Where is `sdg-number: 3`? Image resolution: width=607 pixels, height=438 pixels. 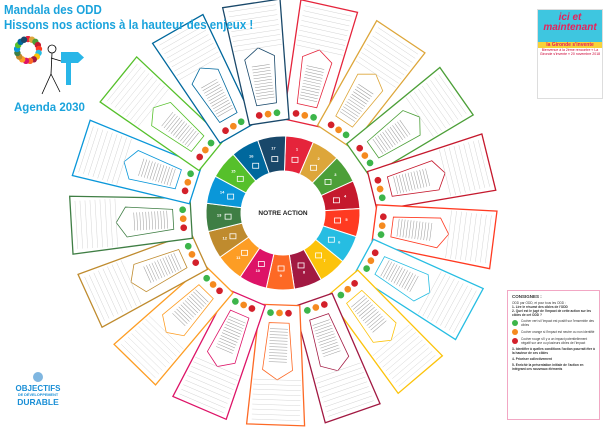
sdg-number: 3 is located at coordinates (335, 174).